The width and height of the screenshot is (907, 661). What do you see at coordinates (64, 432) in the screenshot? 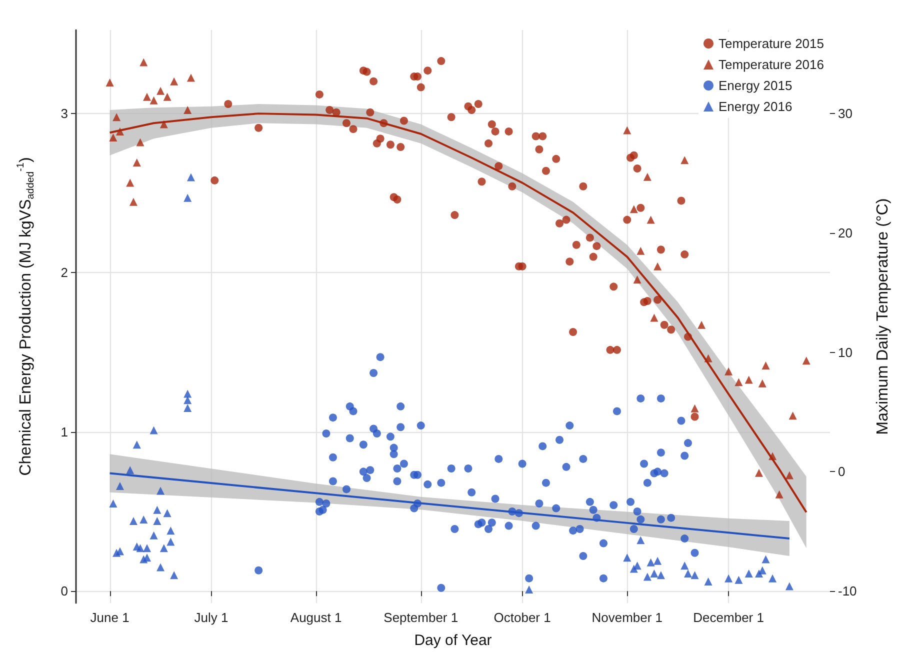
I see `y-tick-label: 1` at bounding box center [64, 432].